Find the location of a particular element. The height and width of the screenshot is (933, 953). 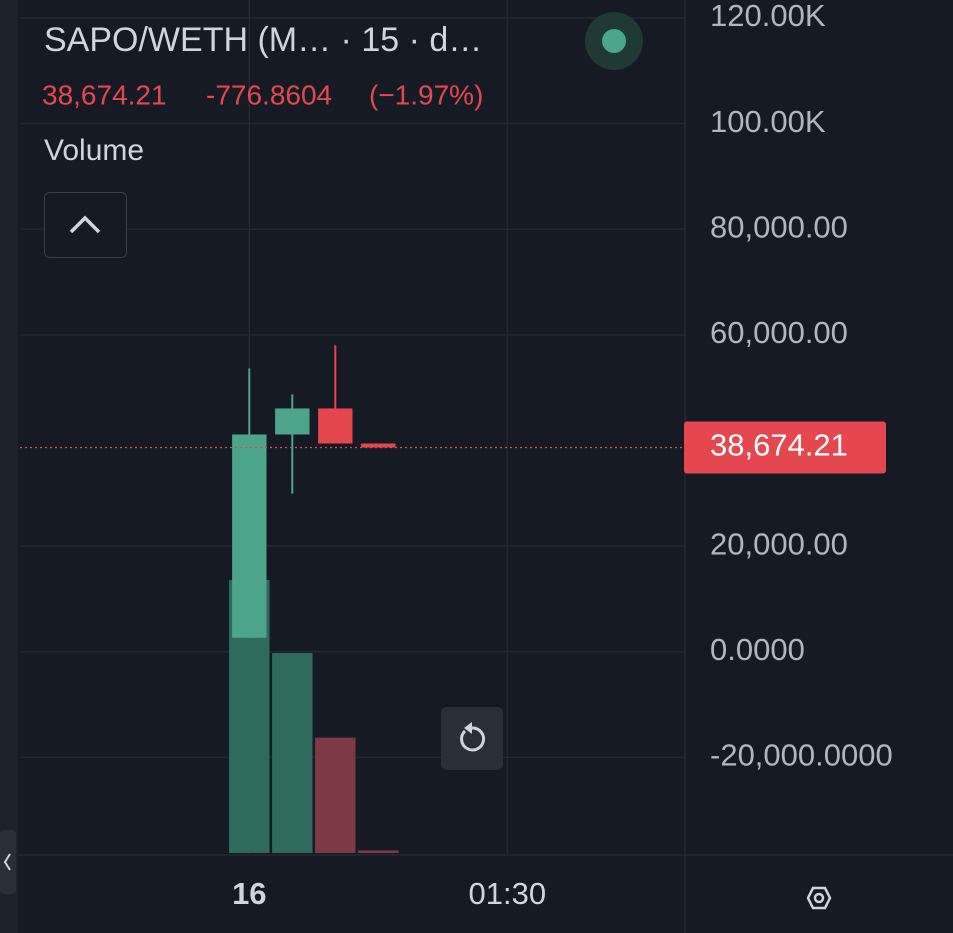

y-tick-label: -20,000.0000 is located at coordinates (801, 755).